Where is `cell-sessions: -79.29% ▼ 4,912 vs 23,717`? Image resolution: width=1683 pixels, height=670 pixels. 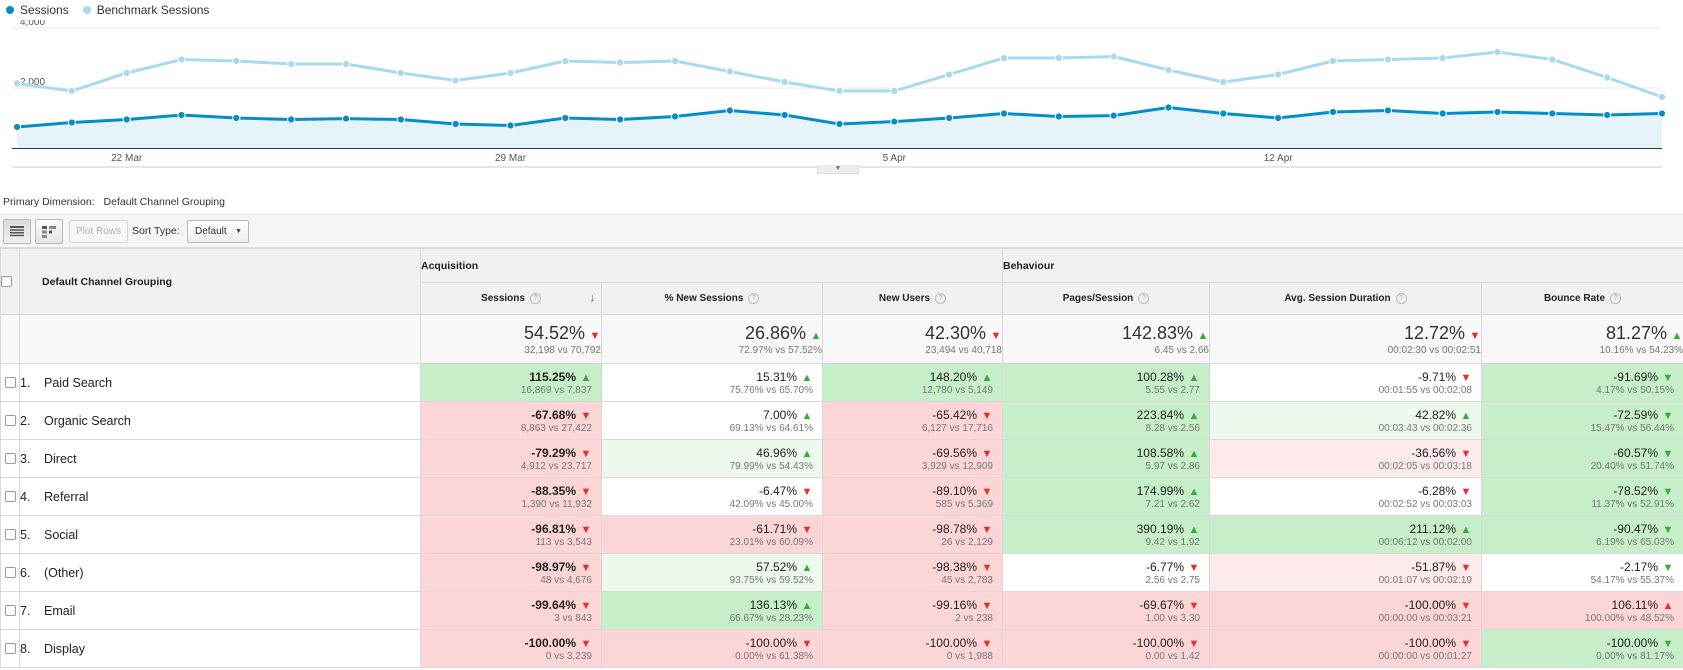
cell-sessions: -79.29% ▼ 4,912 vs 23,717 is located at coordinates (511, 458).